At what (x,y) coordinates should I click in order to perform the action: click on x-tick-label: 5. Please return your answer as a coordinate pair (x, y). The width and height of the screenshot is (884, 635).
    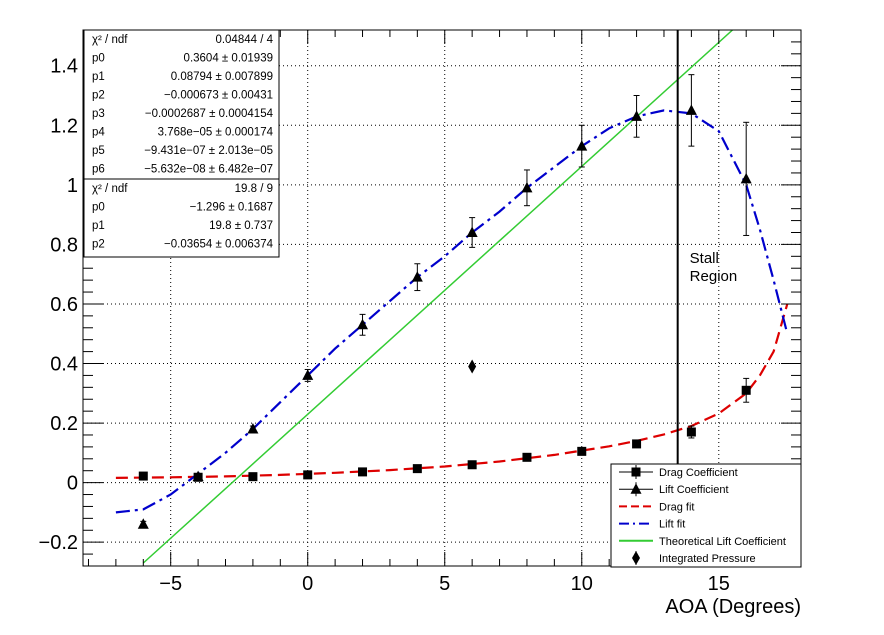
    Looking at the image, I should click on (444, 584).